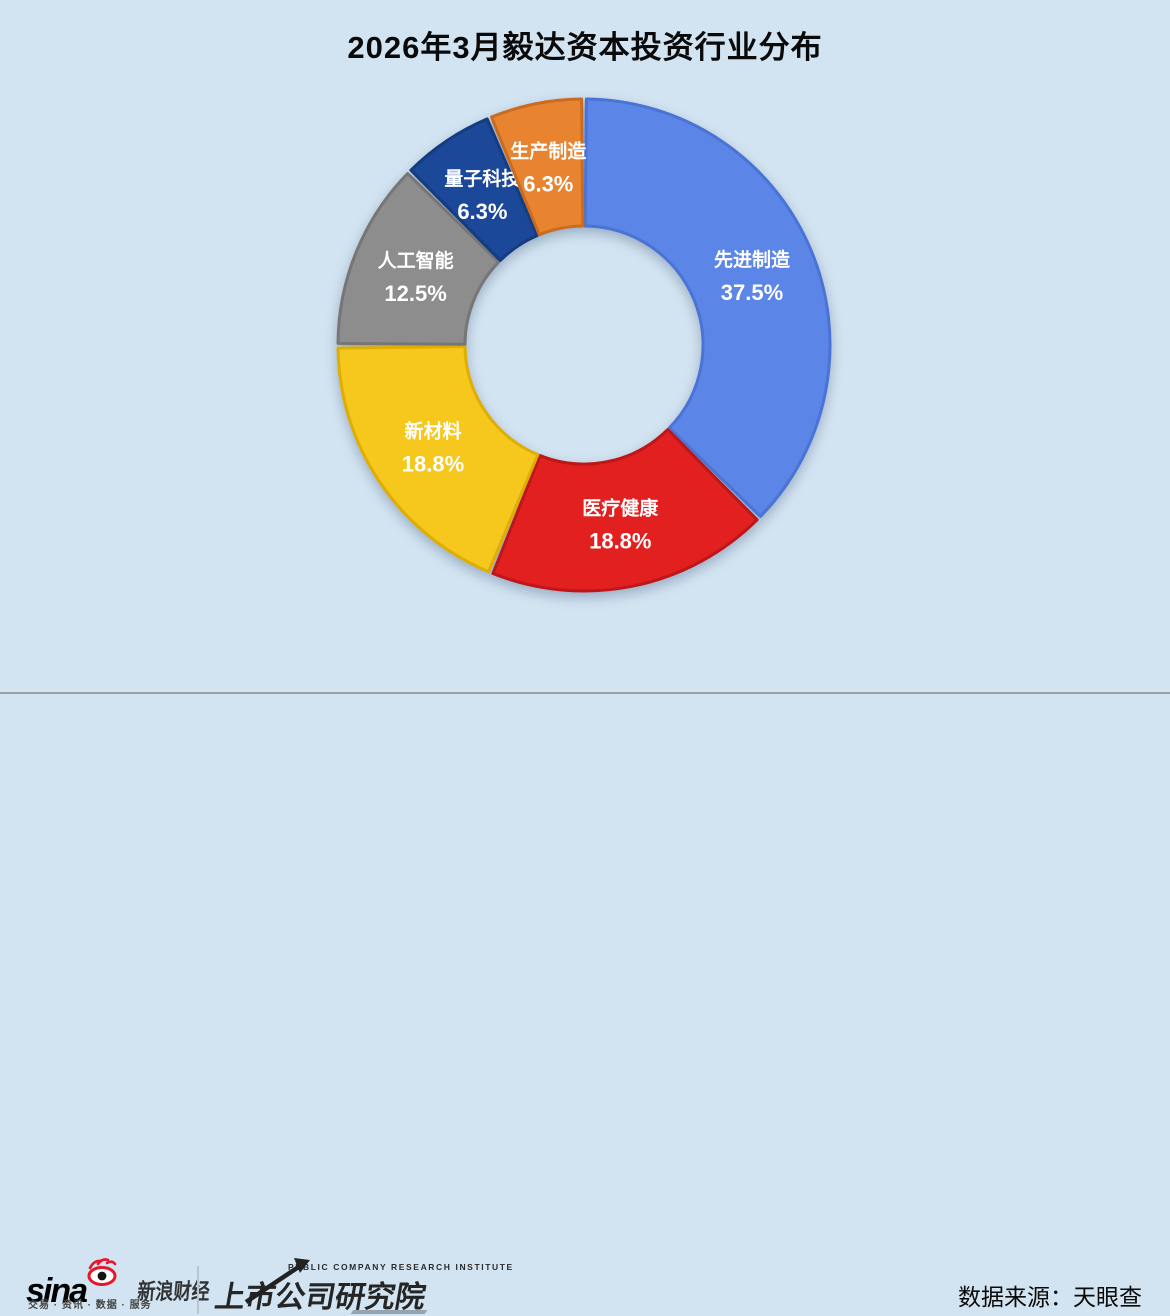 The height and width of the screenshot is (1316, 1170). I want to click on footer-rule, so click(585, 693).